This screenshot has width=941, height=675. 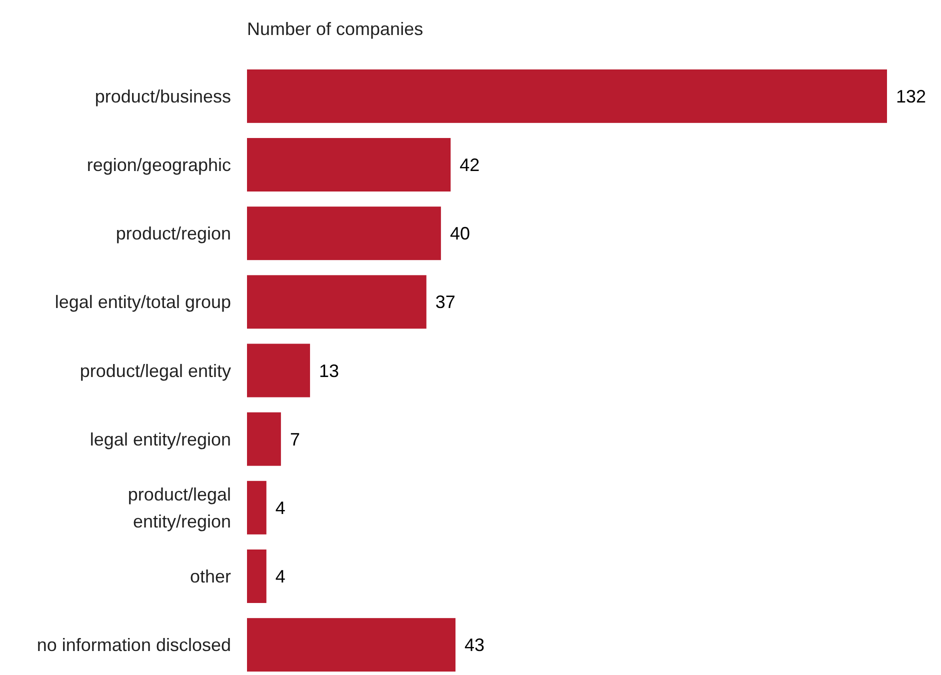 I want to click on y-tick-label: product/legal entity, so click(x=155, y=370).